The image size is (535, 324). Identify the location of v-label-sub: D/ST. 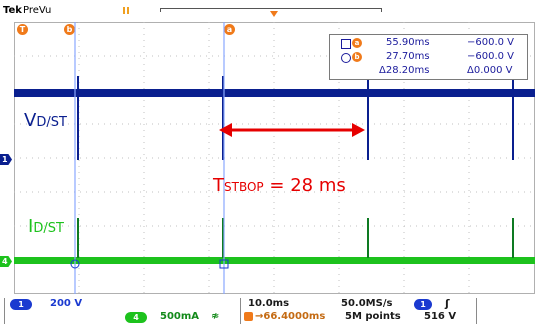
(51, 122).